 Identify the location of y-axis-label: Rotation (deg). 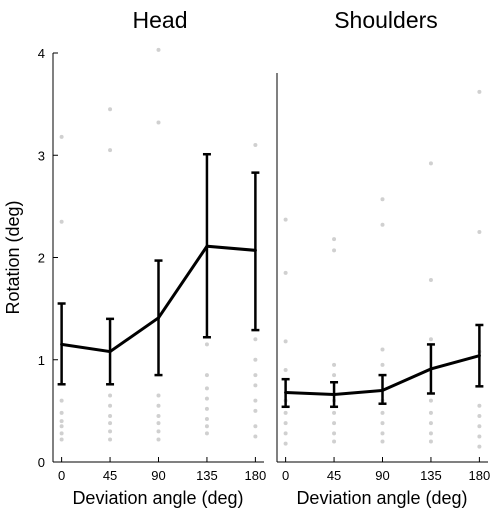
(13, 257).